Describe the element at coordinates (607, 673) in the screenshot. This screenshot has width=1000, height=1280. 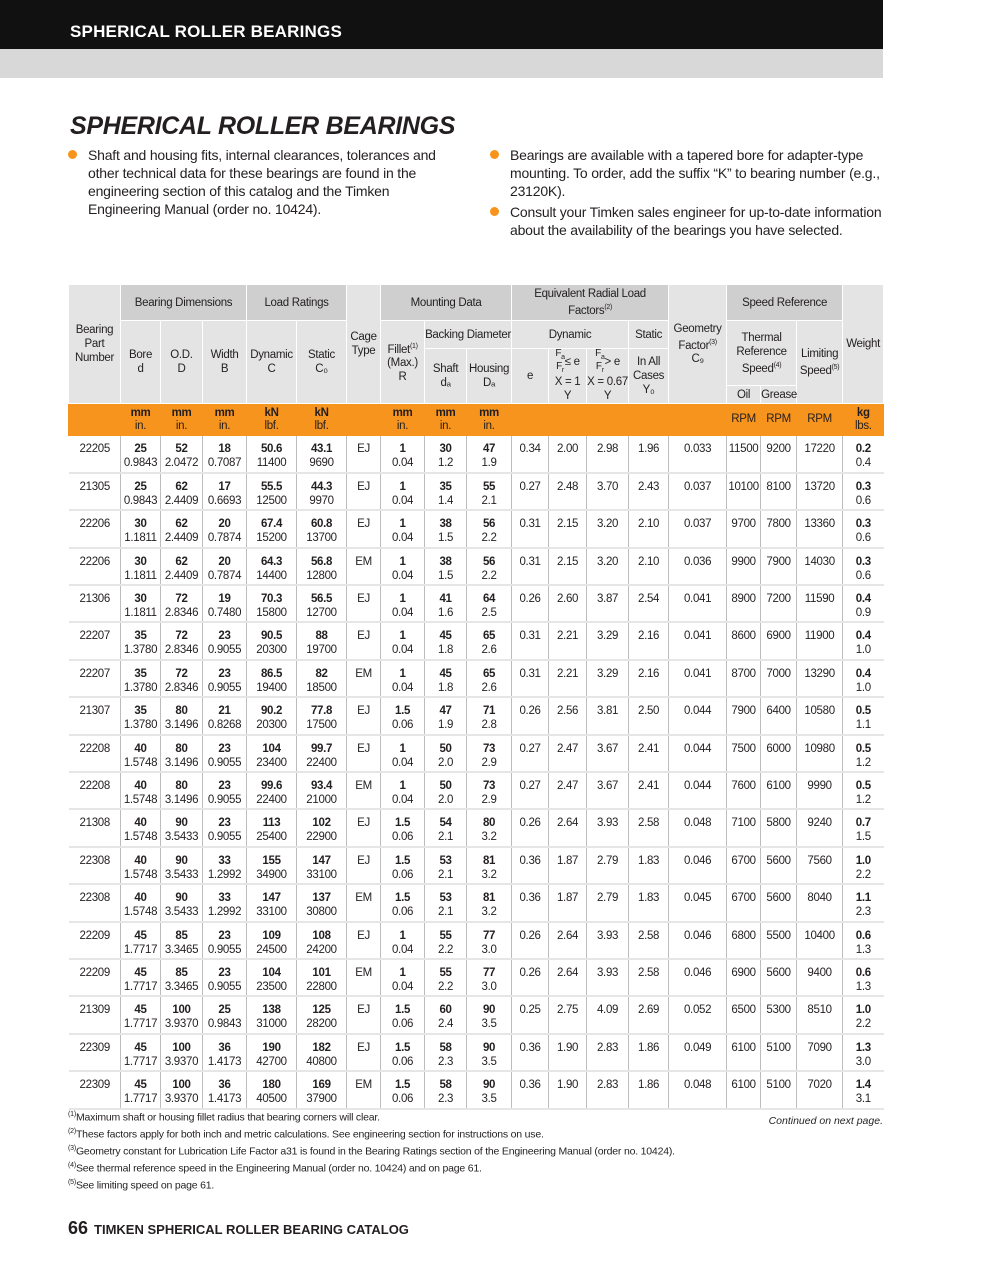
I see `y-gt-e-value: 3.29` at that location.